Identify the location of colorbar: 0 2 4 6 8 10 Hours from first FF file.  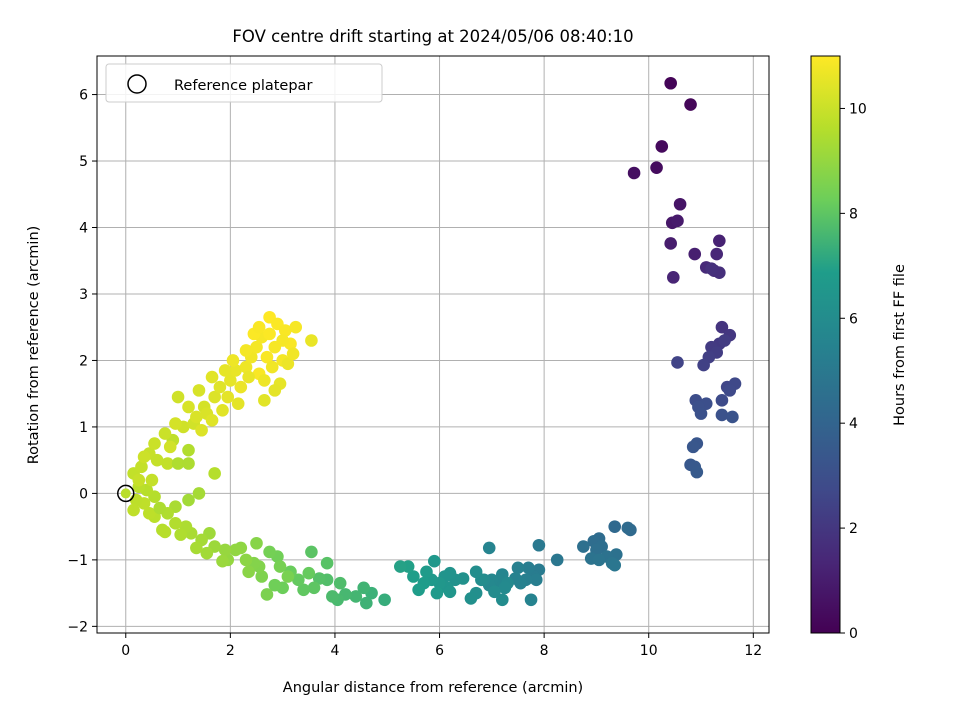
(859, 348).